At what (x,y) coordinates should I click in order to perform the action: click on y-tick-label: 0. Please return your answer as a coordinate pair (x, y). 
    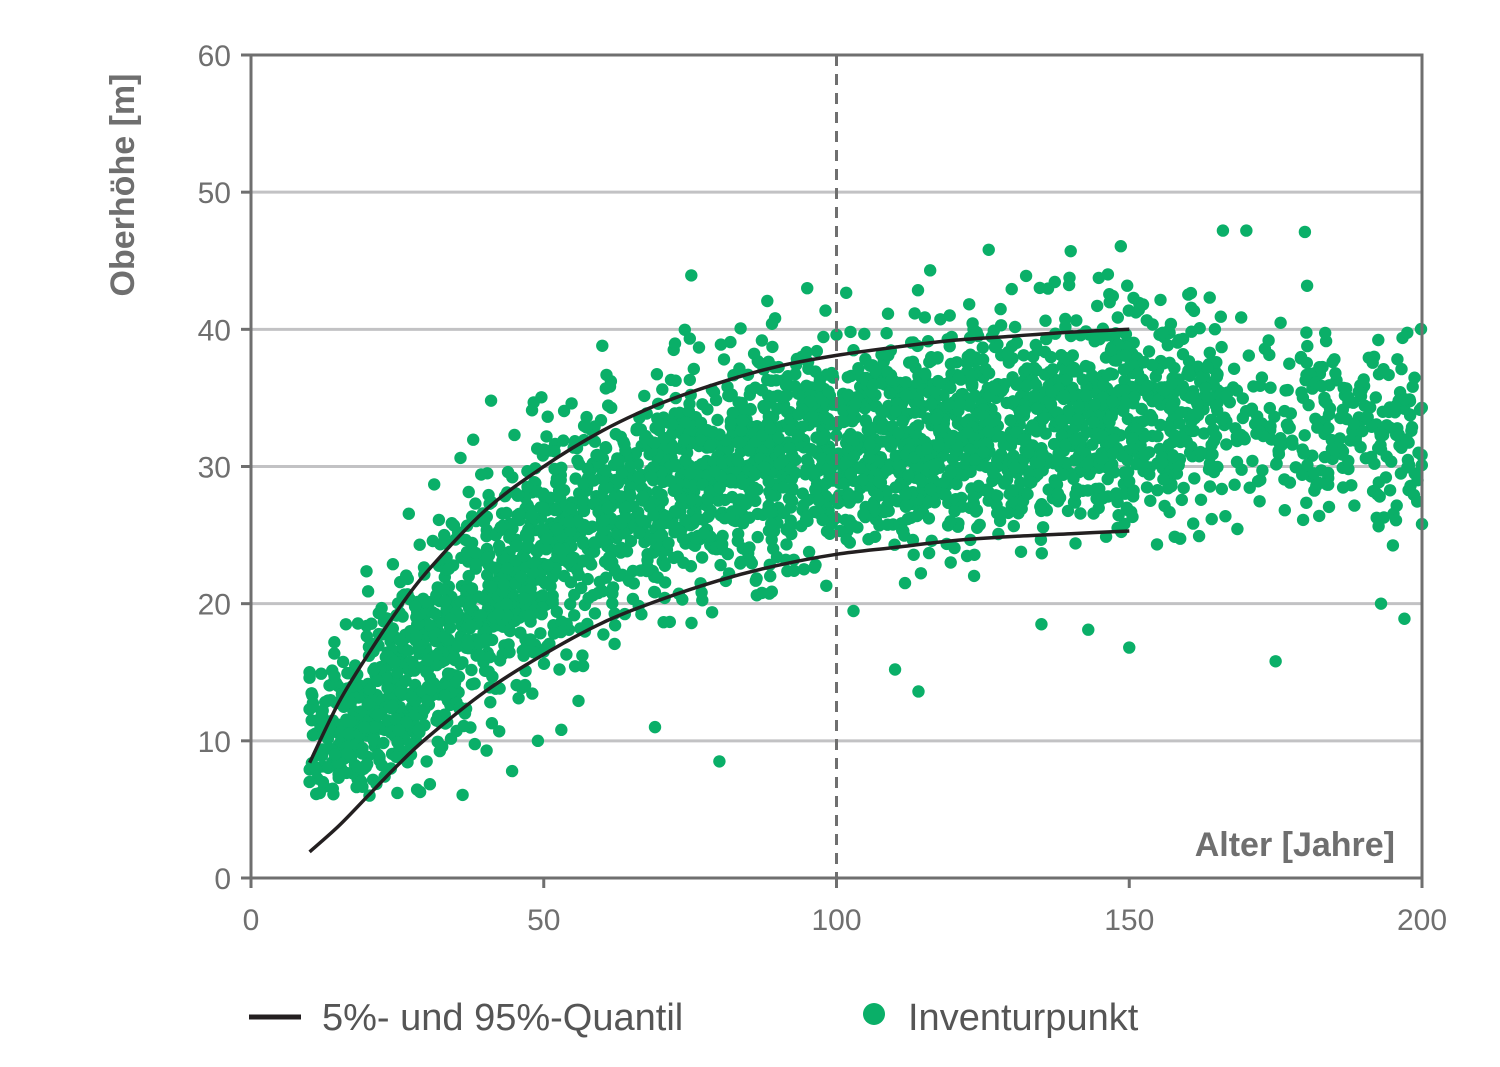
    Looking at the image, I should click on (222, 879).